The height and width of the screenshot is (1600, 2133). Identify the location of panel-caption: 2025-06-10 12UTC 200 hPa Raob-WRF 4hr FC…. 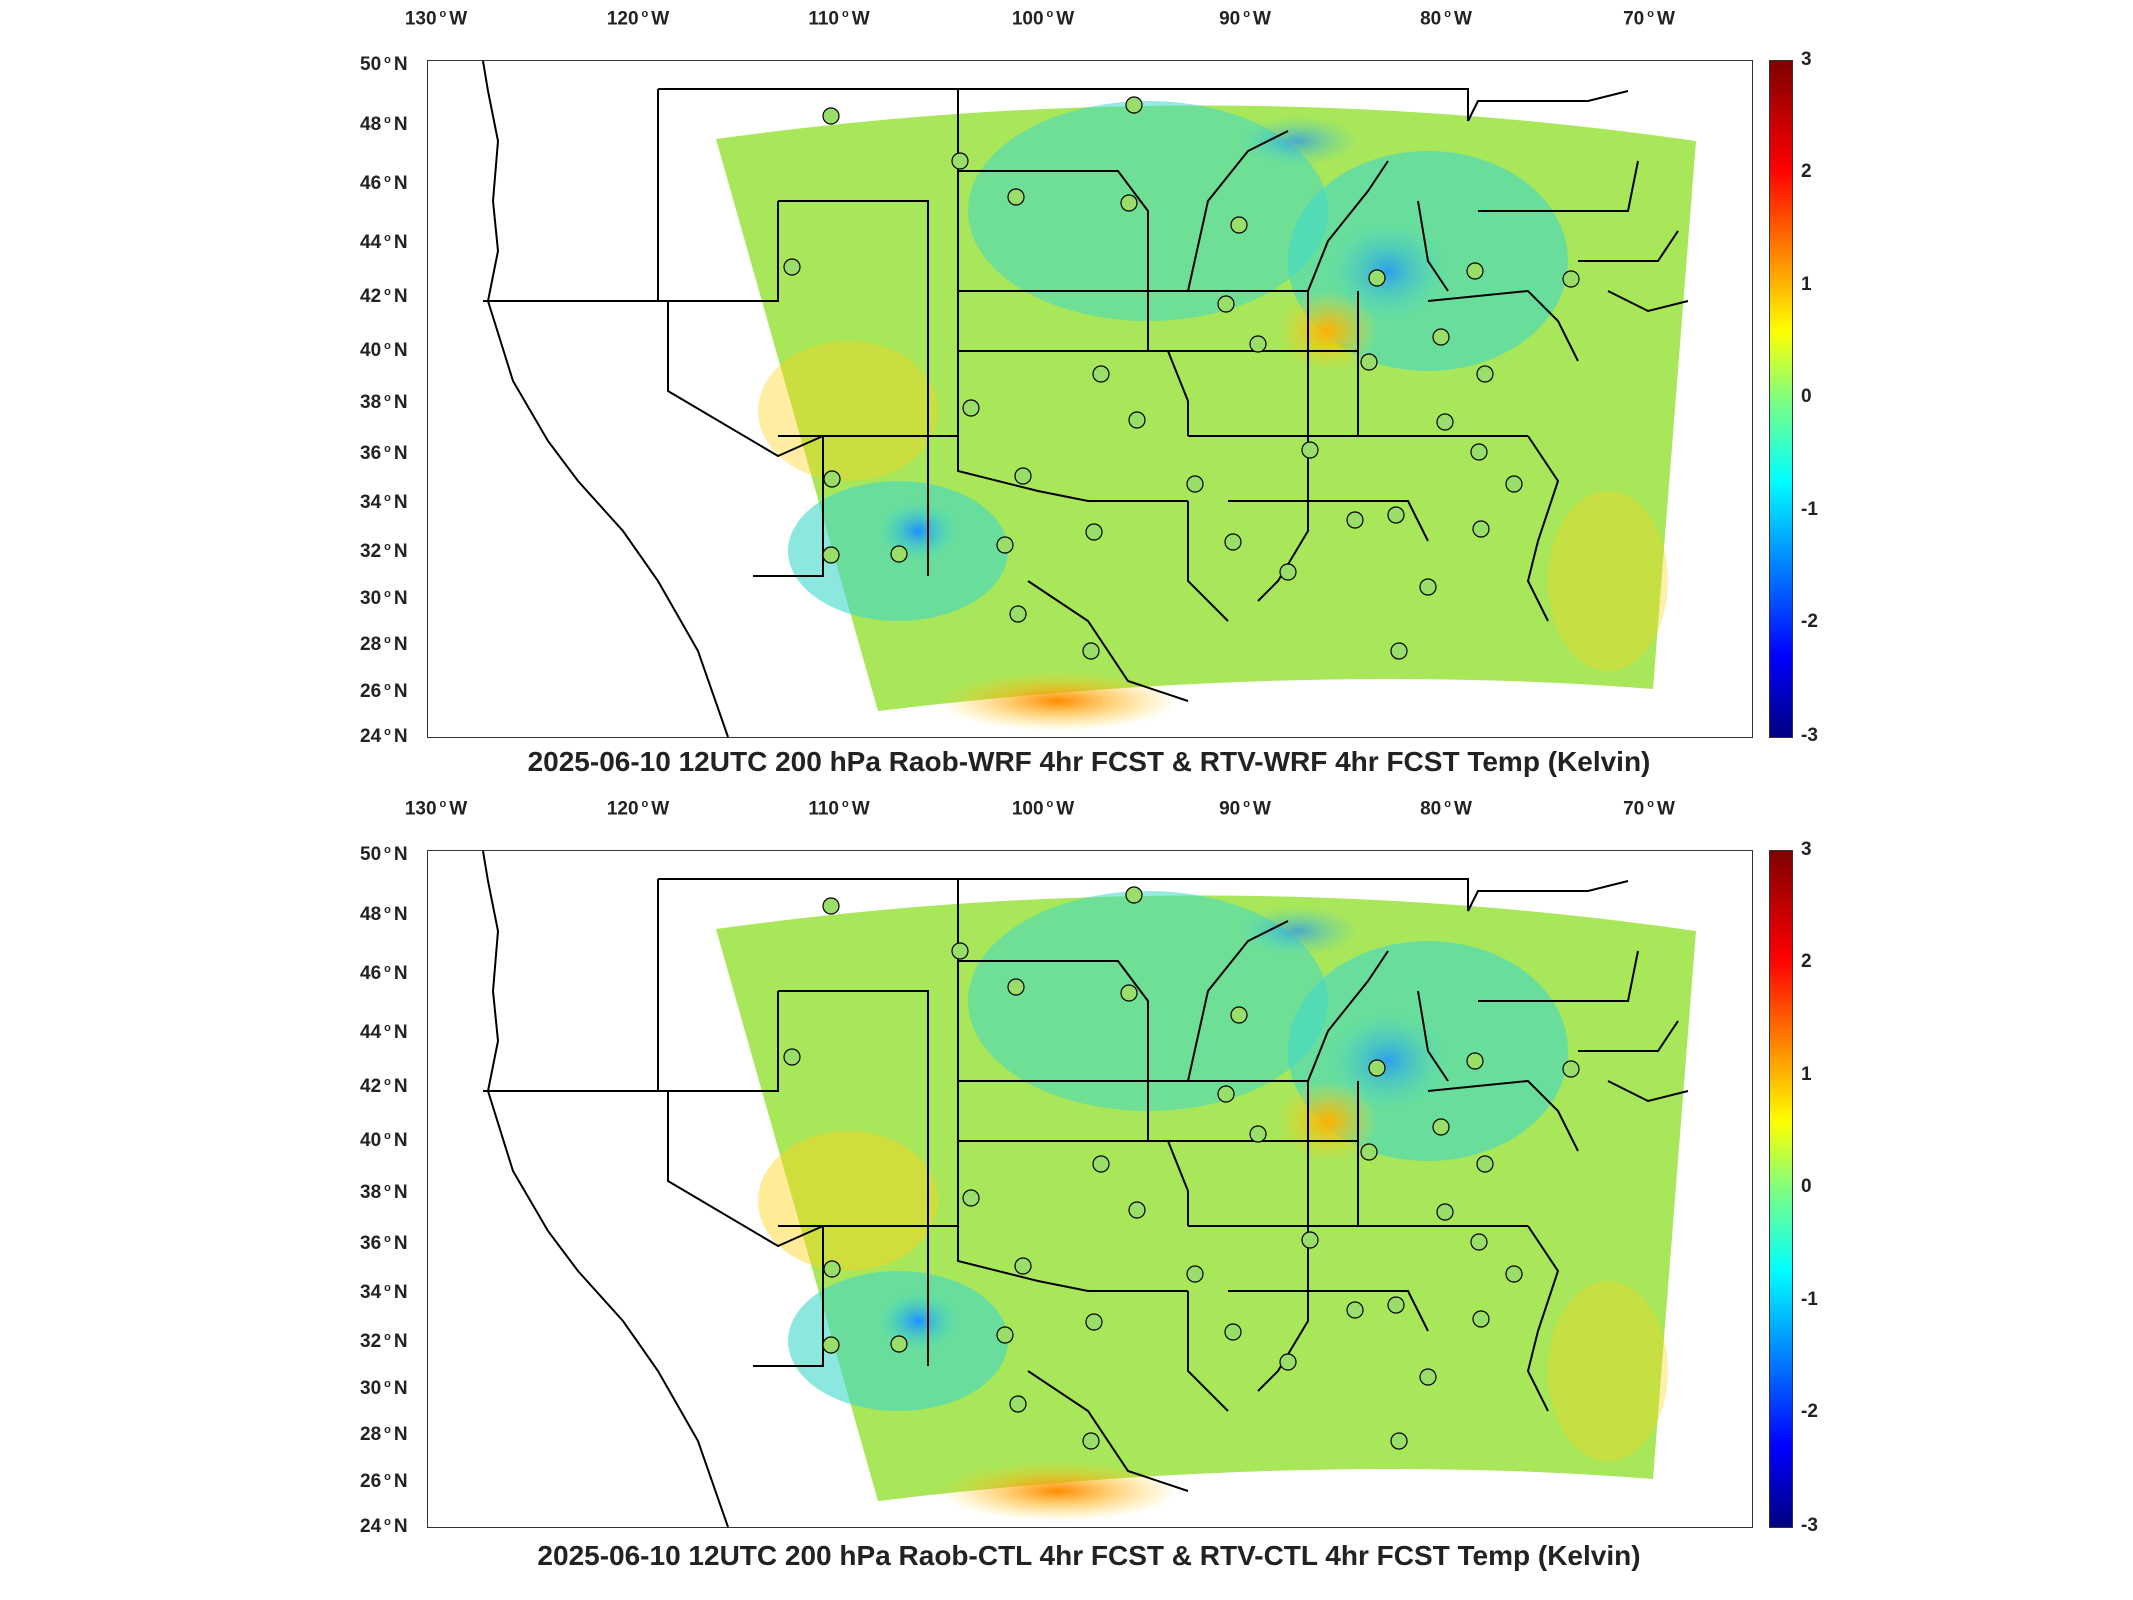
(1089, 761).